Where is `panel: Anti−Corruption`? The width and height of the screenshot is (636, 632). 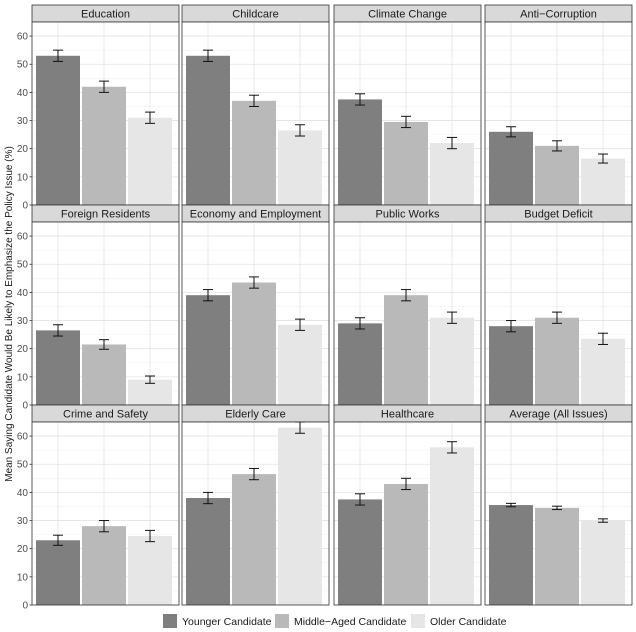
panel: Anti−Corruption is located at coordinates (558, 105).